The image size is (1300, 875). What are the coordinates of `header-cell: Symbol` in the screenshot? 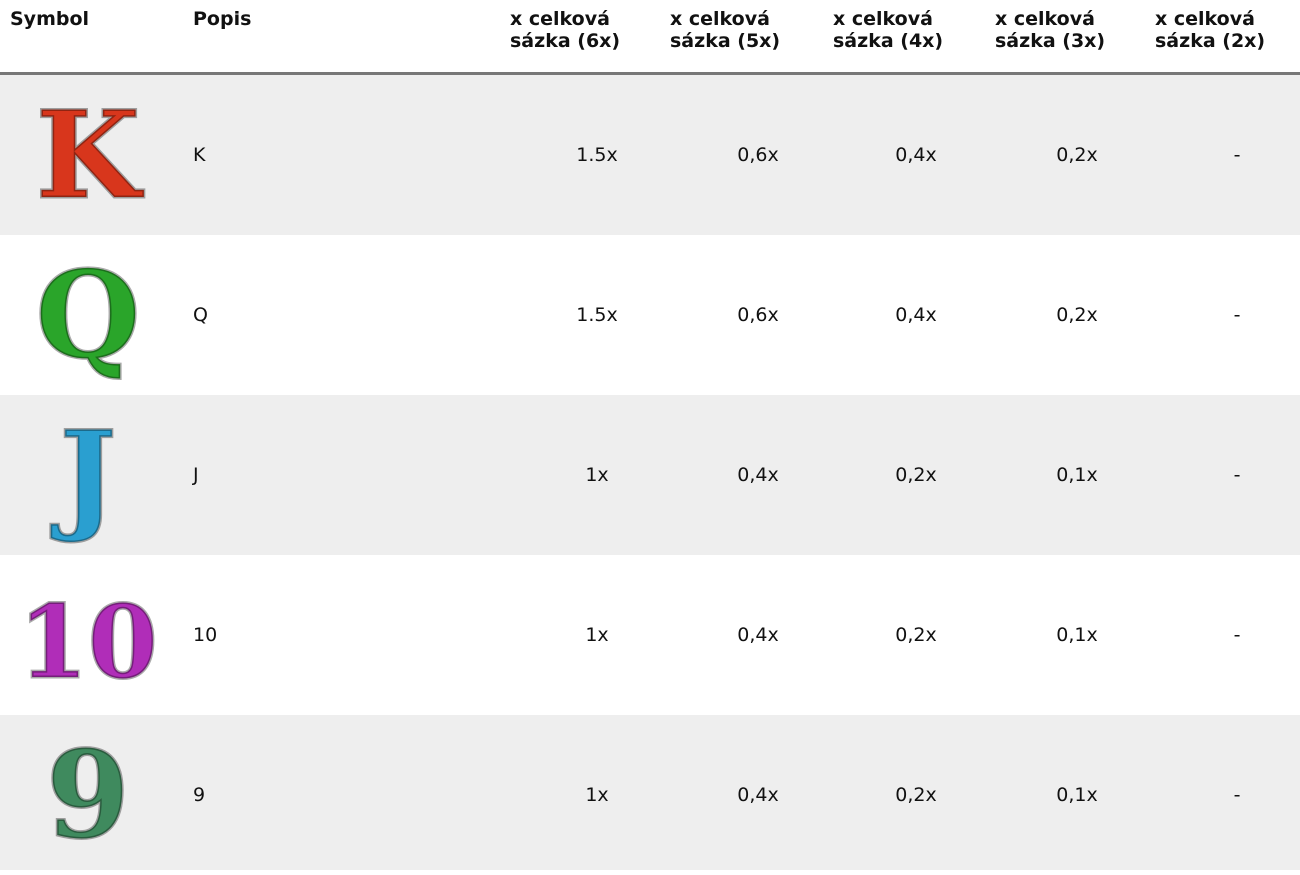 It's located at (50, 19).